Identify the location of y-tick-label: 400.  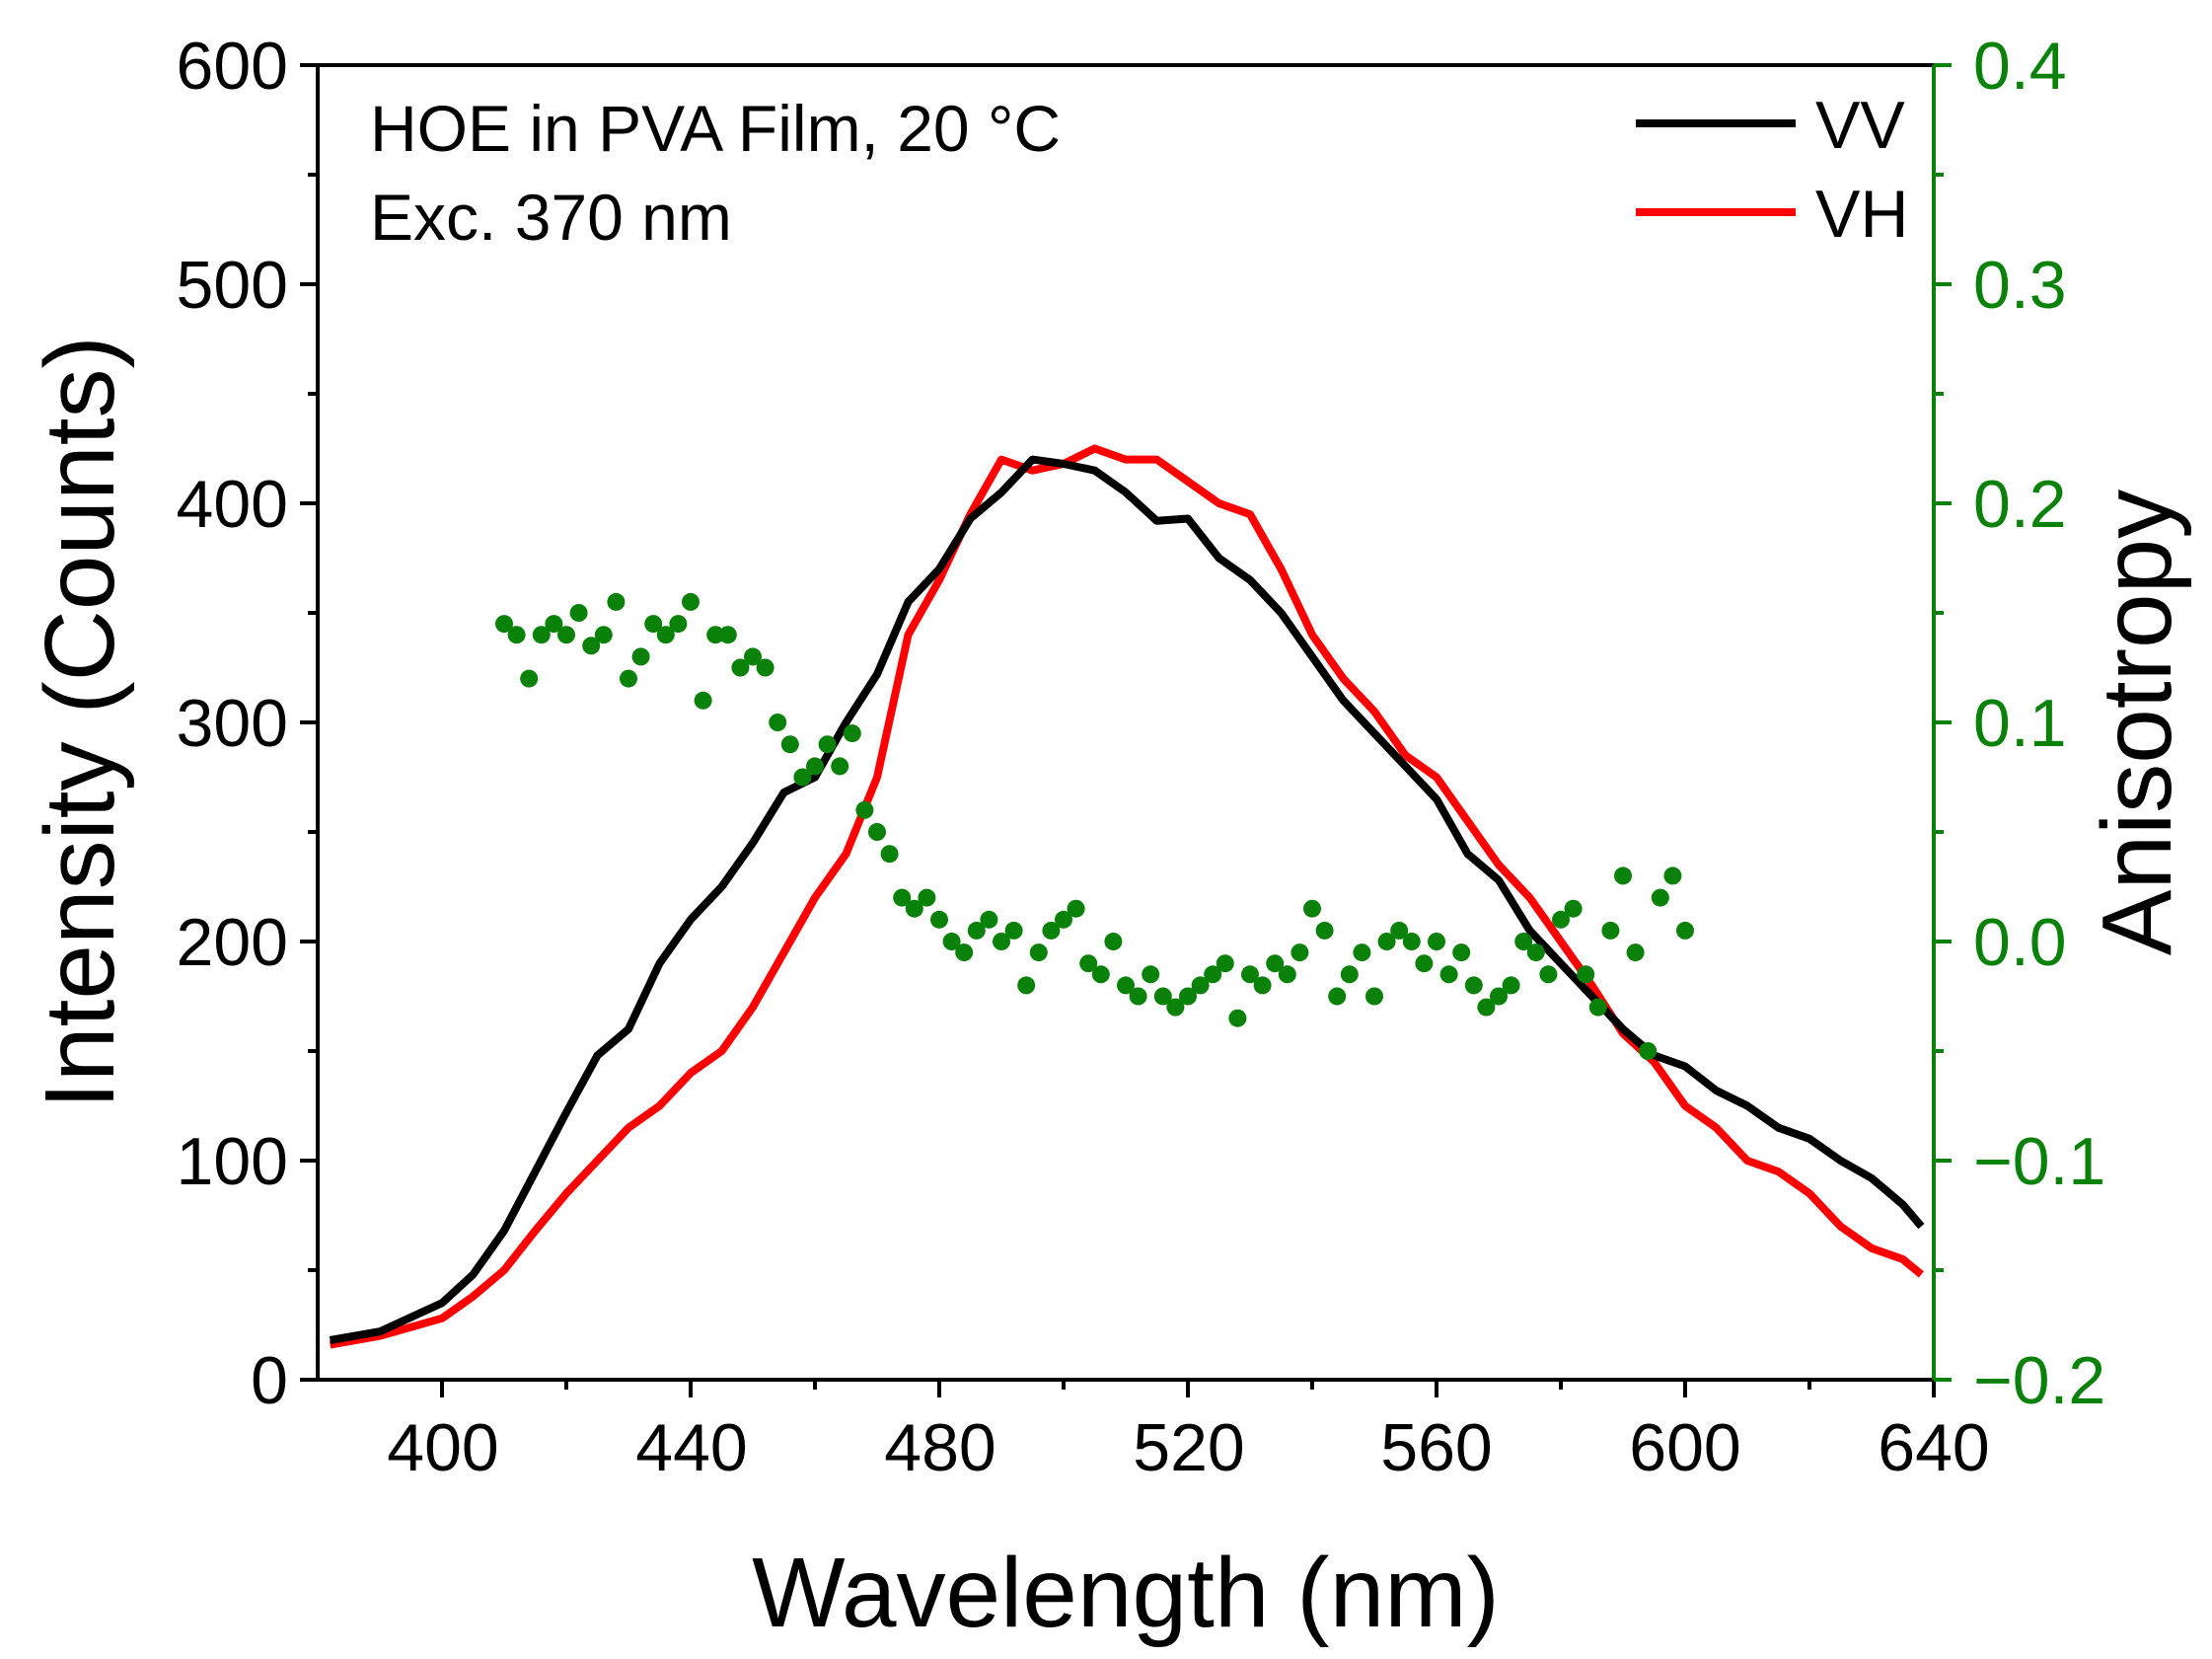
(232, 504).